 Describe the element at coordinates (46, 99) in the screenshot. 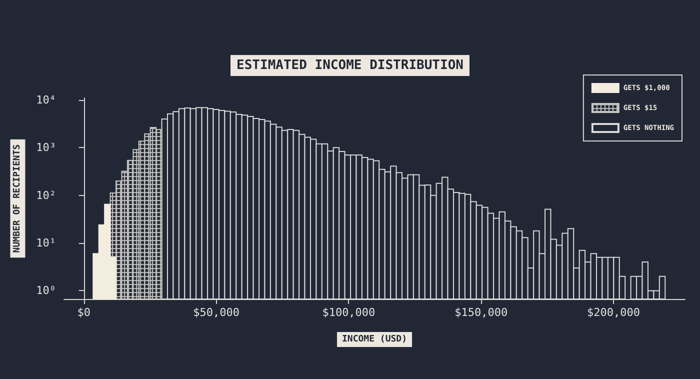

I see `y-tick-label: 10⁴` at that location.